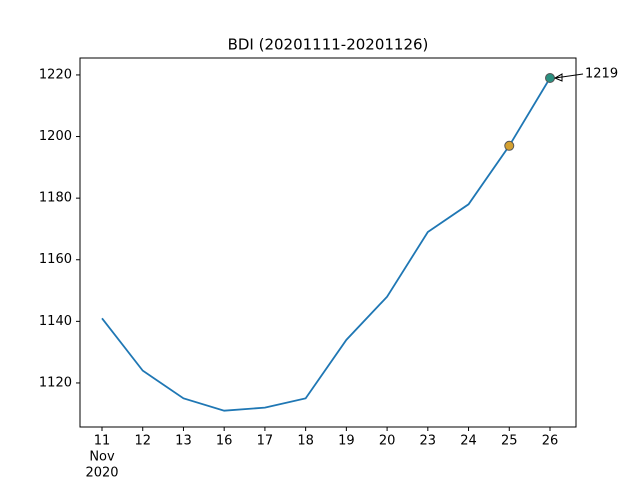  What do you see at coordinates (428, 441) in the screenshot?
I see `x-tick-label: 23` at bounding box center [428, 441].